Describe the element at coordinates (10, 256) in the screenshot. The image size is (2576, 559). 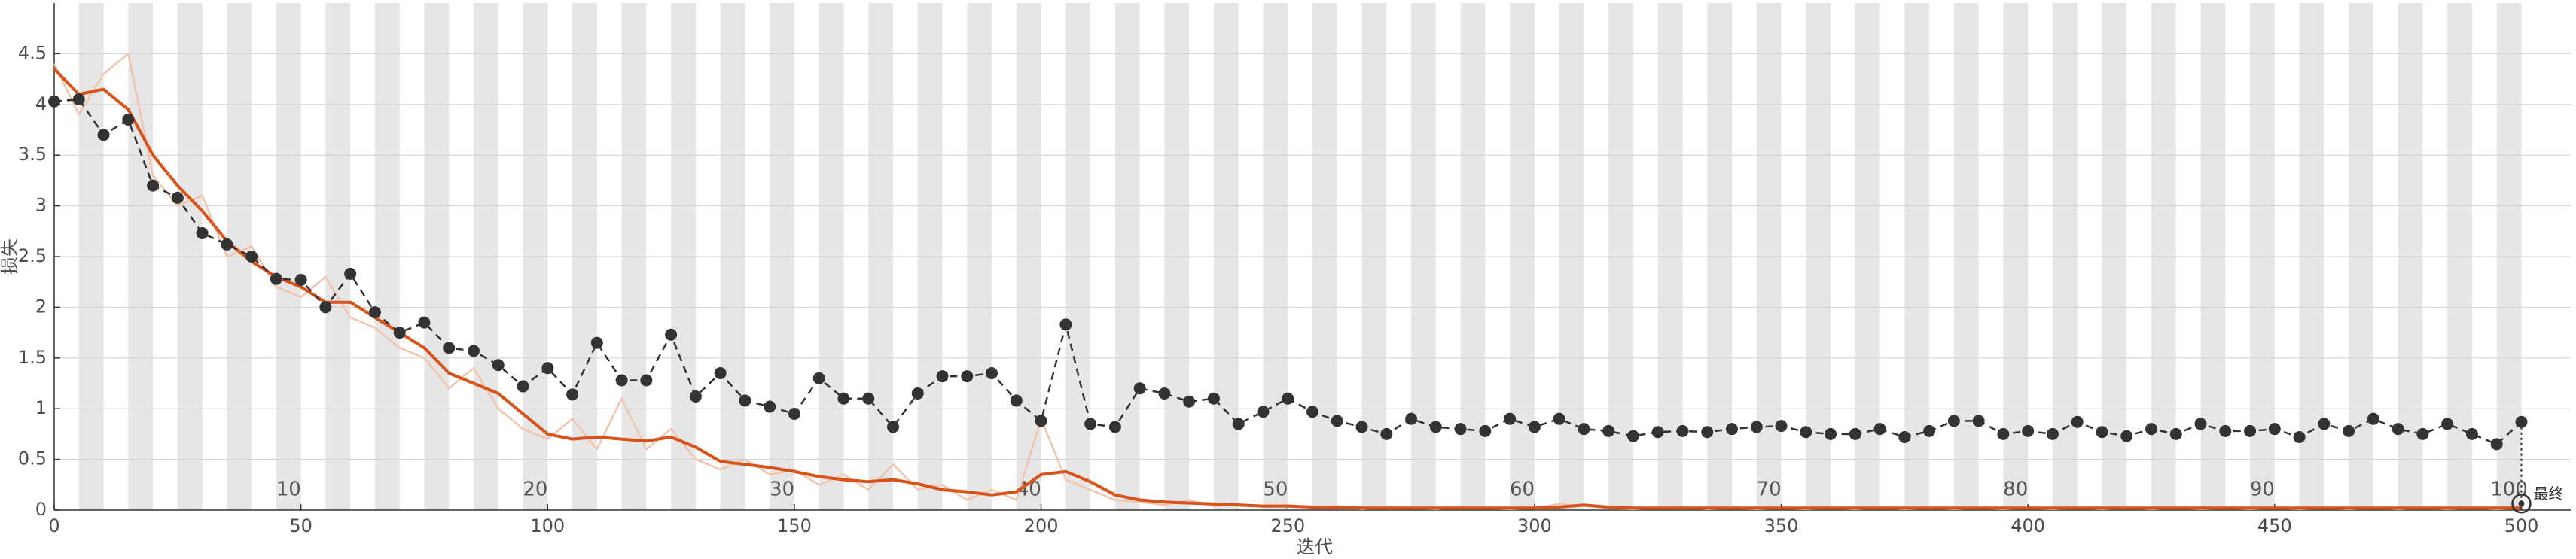
I see `y-axis-label: 损失` at that location.